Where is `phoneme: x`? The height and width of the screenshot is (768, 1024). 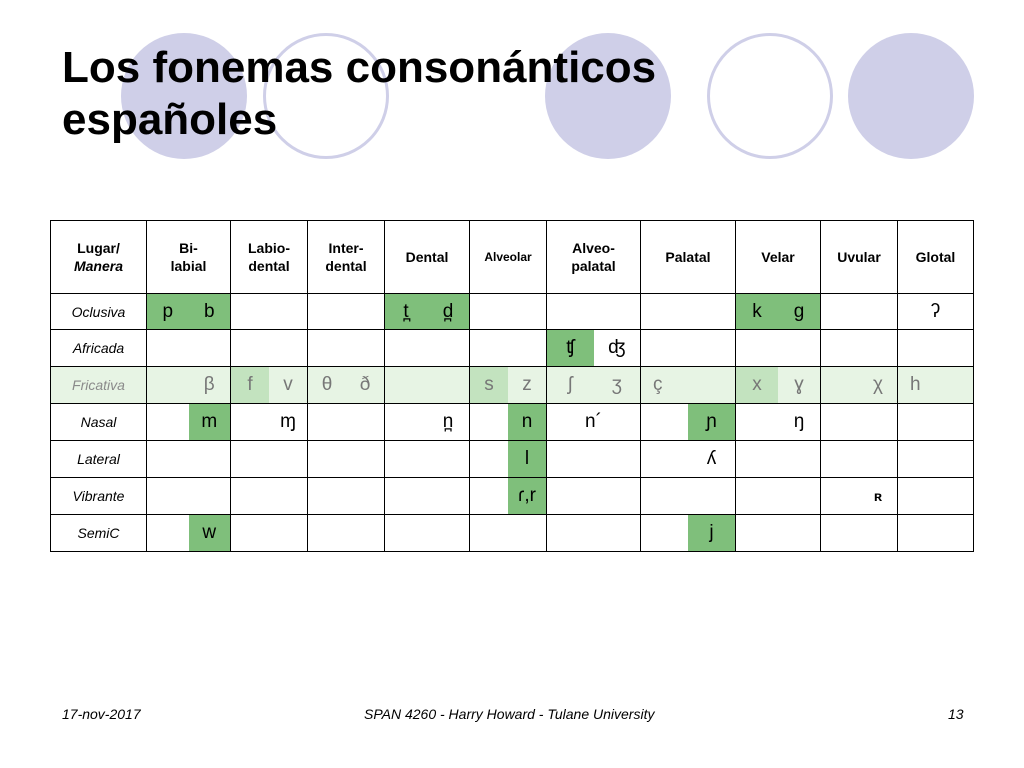 phoneme: x is located at coordinates (757, 385).